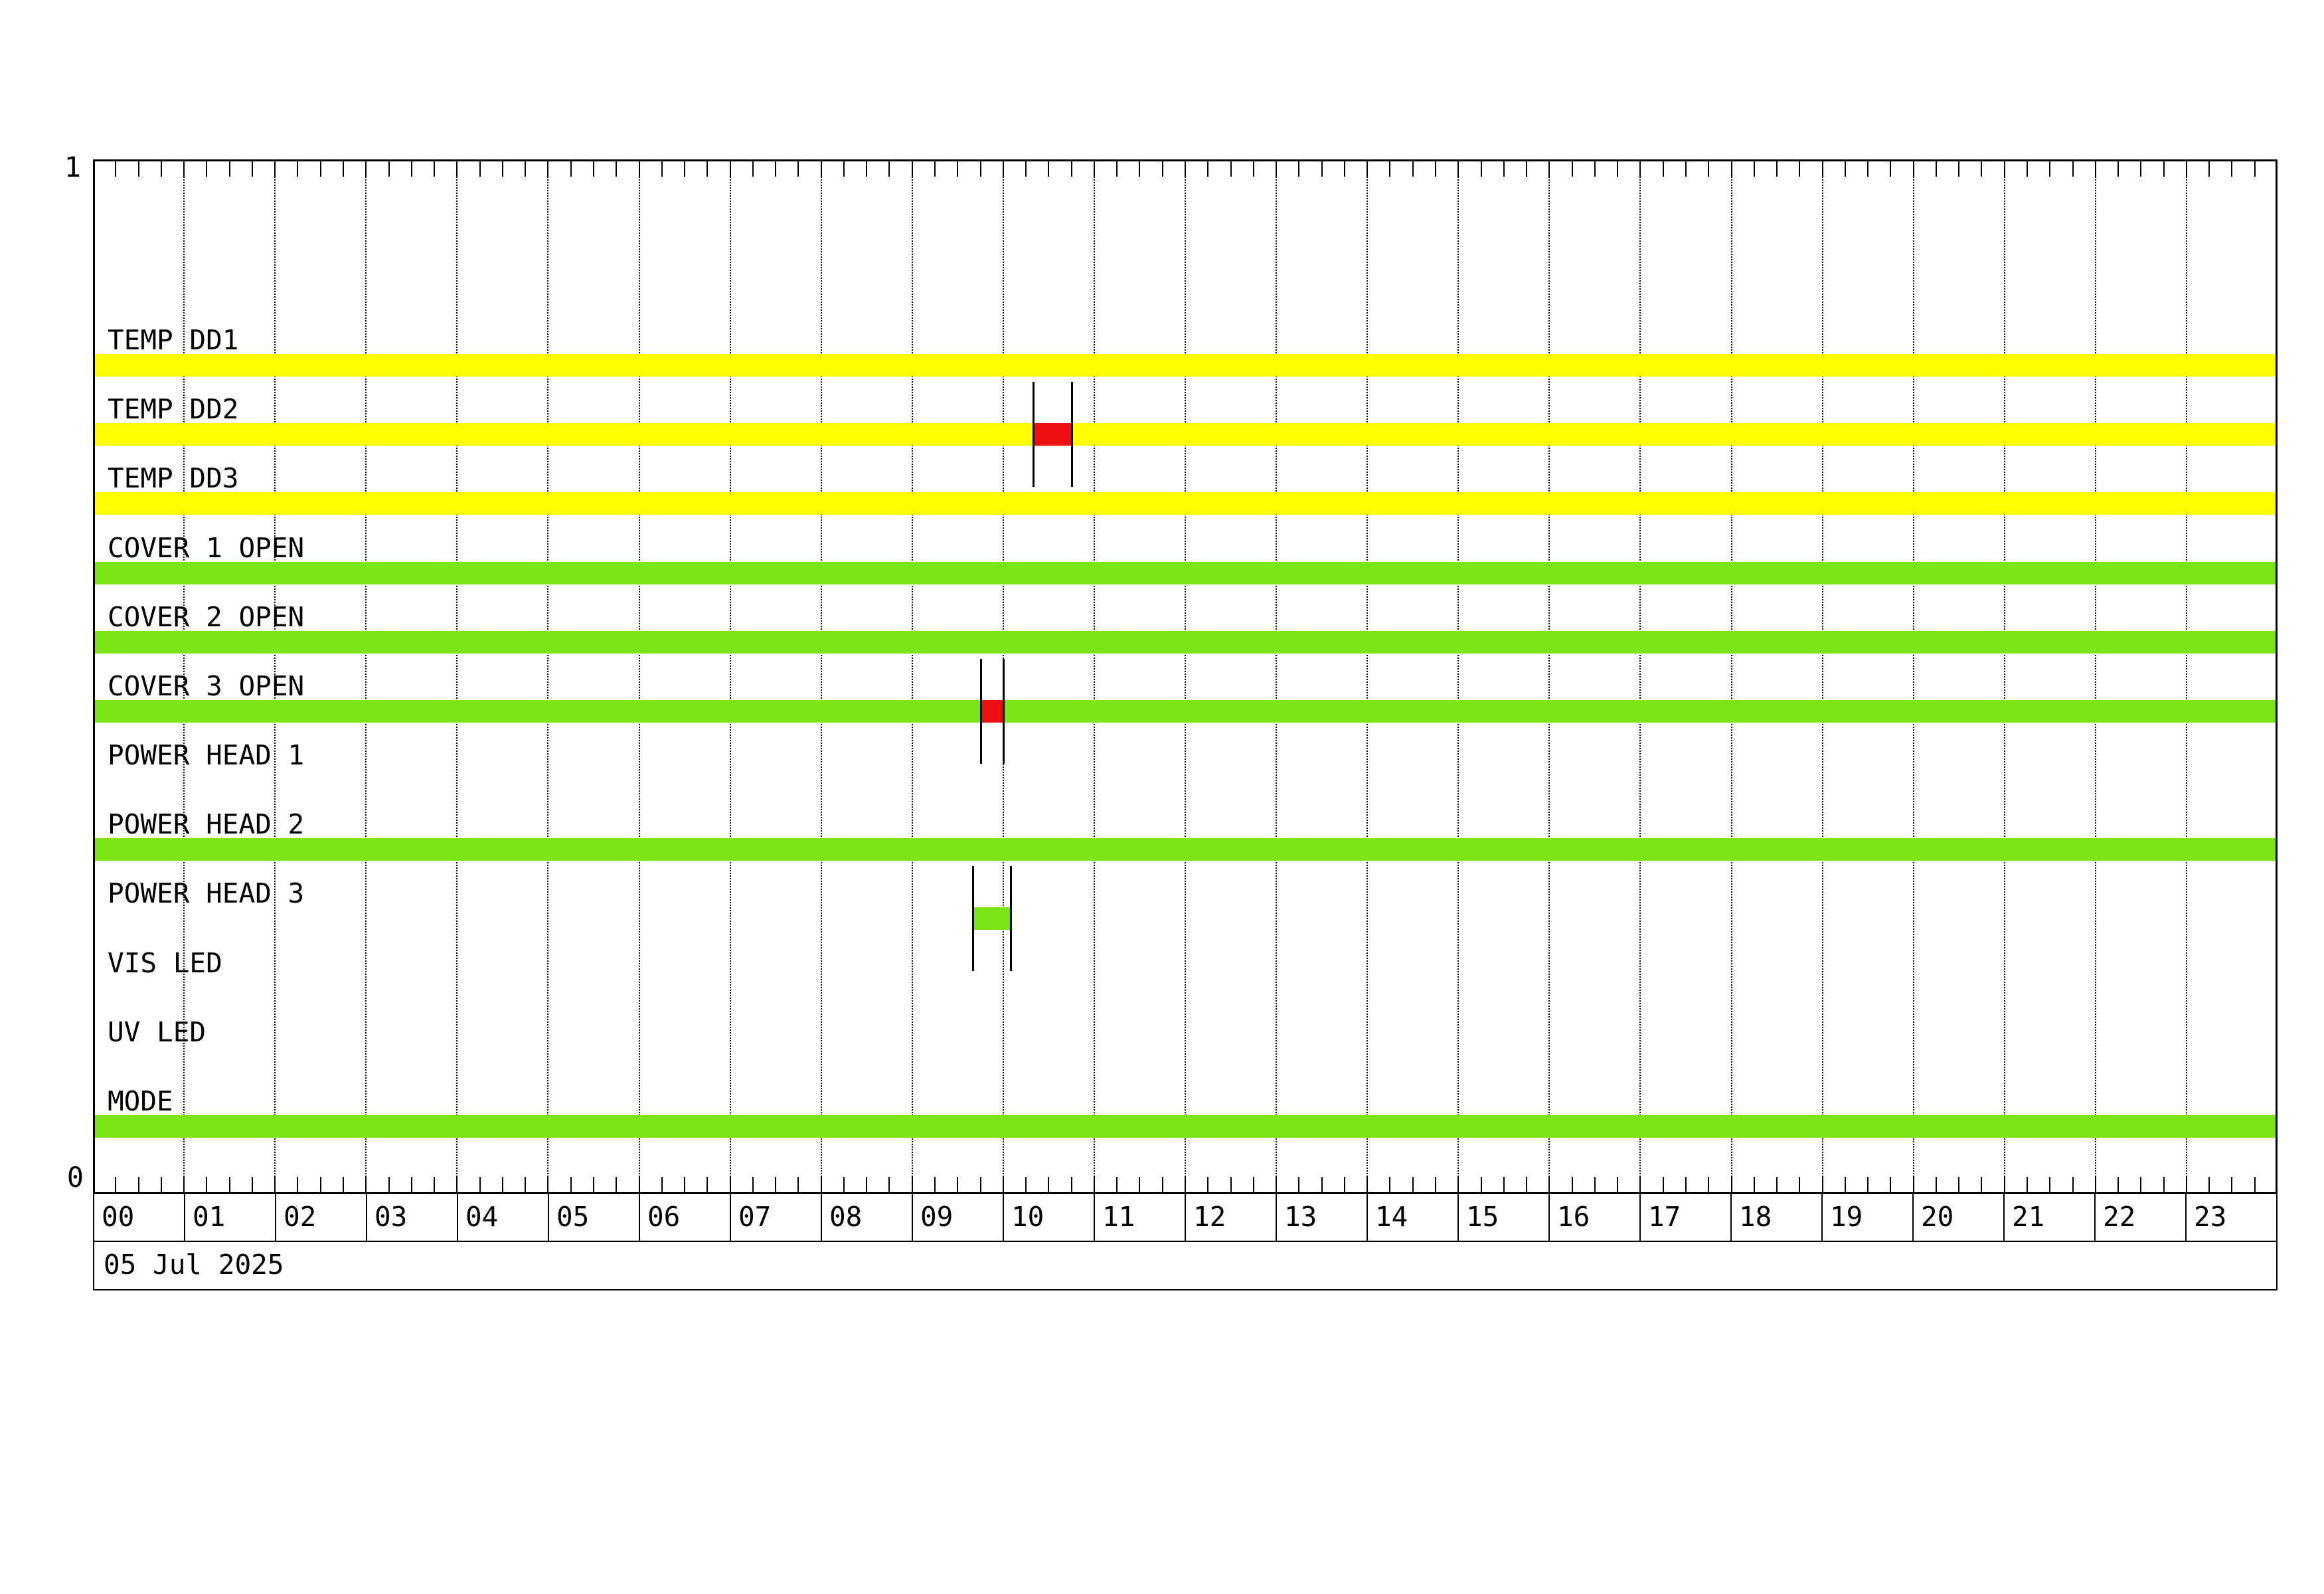 Image resolution: width=2324 pixels, height=1594 pixels. Describe the element at coordinates (206, 893) in the screenshot. I see `row-label: POWER HEAD 3` at that location.